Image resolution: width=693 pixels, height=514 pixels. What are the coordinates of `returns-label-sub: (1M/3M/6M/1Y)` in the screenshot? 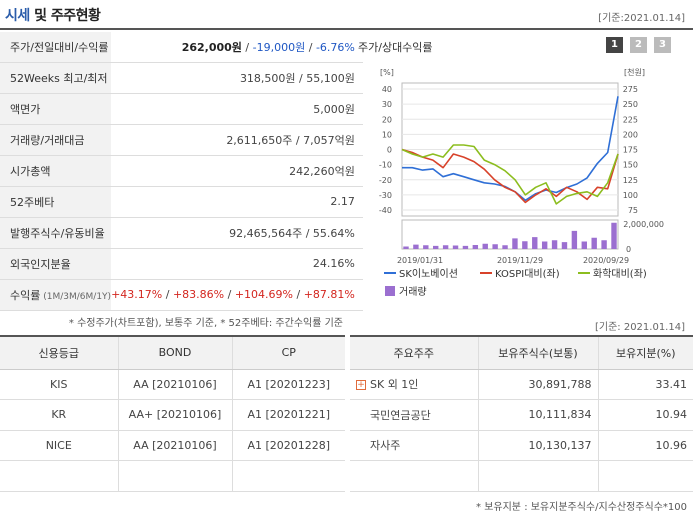 It's located at (76, 296).